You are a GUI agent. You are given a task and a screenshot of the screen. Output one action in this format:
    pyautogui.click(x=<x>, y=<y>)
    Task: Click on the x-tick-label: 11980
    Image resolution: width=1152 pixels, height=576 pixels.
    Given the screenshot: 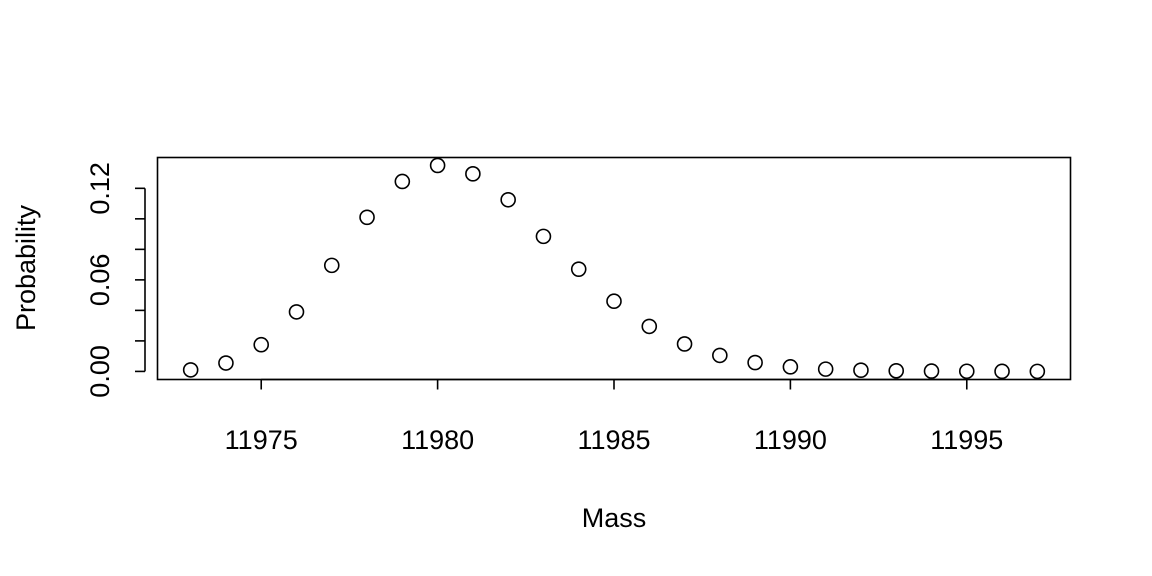 What is the action you would take?
    pyautogui.click(x=437, y=440)
    